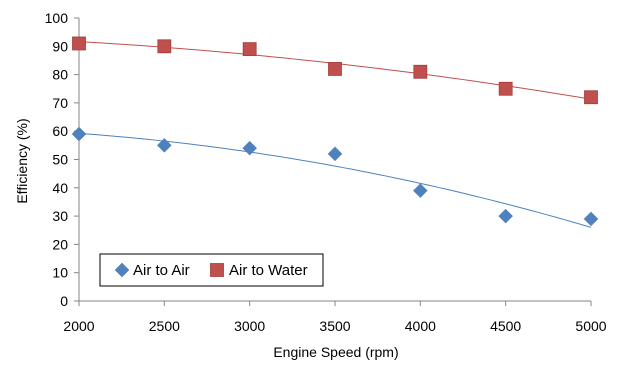  What do you see at coordinates (22, 160) in the screenshot?
I see `y-axis-title: Efficiency (%)` at bounding box center [22, 160].